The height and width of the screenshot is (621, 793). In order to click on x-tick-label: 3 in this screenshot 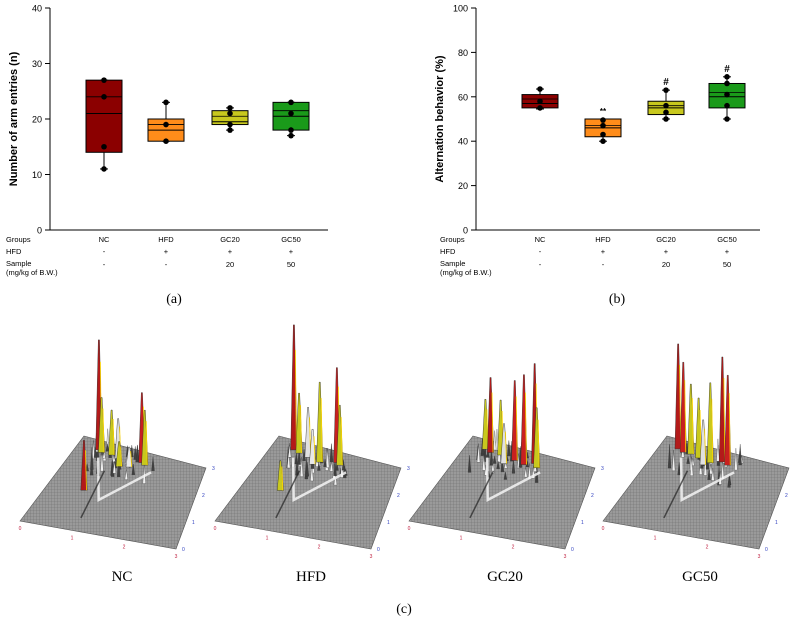, I will do `click(759, 557)`.